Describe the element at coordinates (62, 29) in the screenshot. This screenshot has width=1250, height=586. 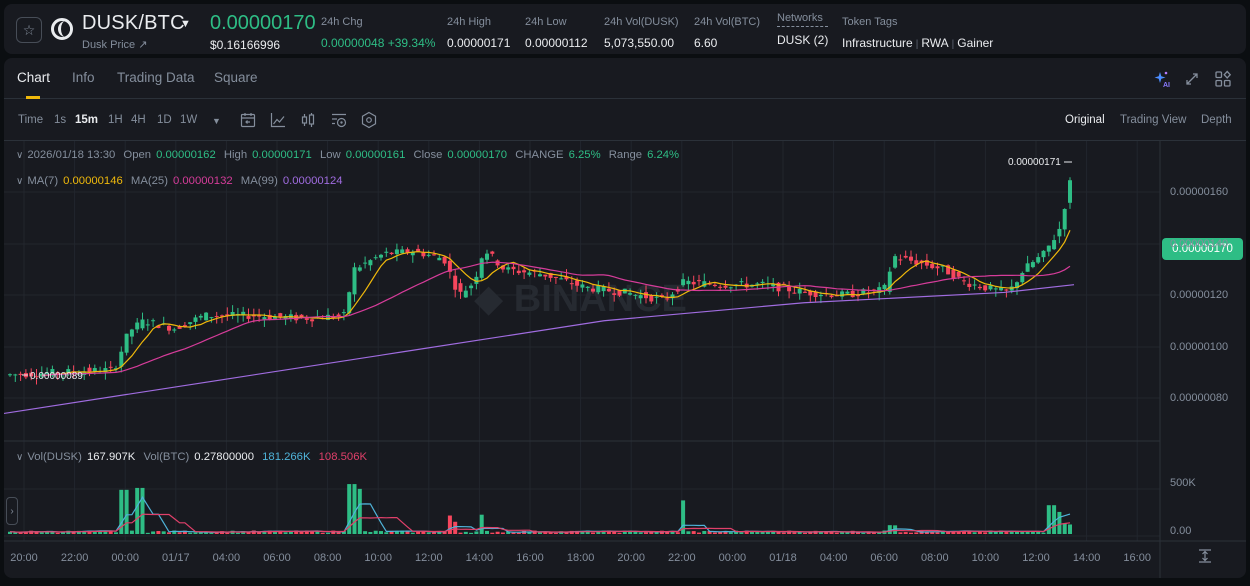
I see `dusk-logo-icon` at that location.